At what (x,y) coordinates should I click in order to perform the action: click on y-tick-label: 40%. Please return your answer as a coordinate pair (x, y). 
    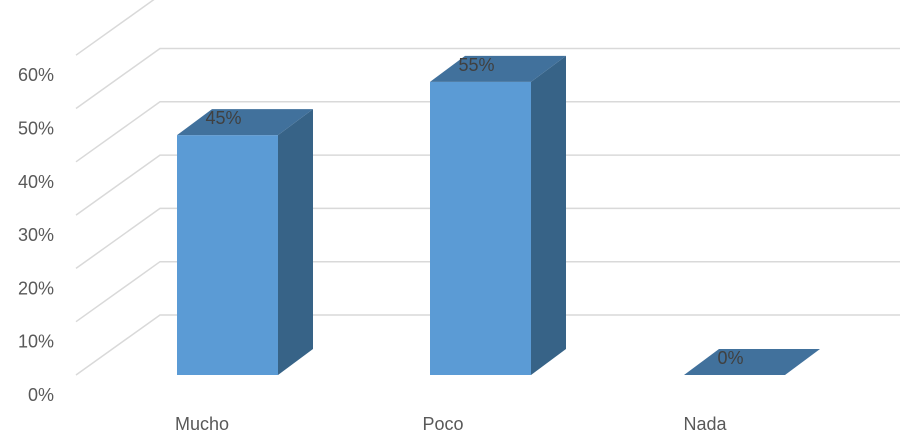
    Looking at the image, I should click on (36, 182).